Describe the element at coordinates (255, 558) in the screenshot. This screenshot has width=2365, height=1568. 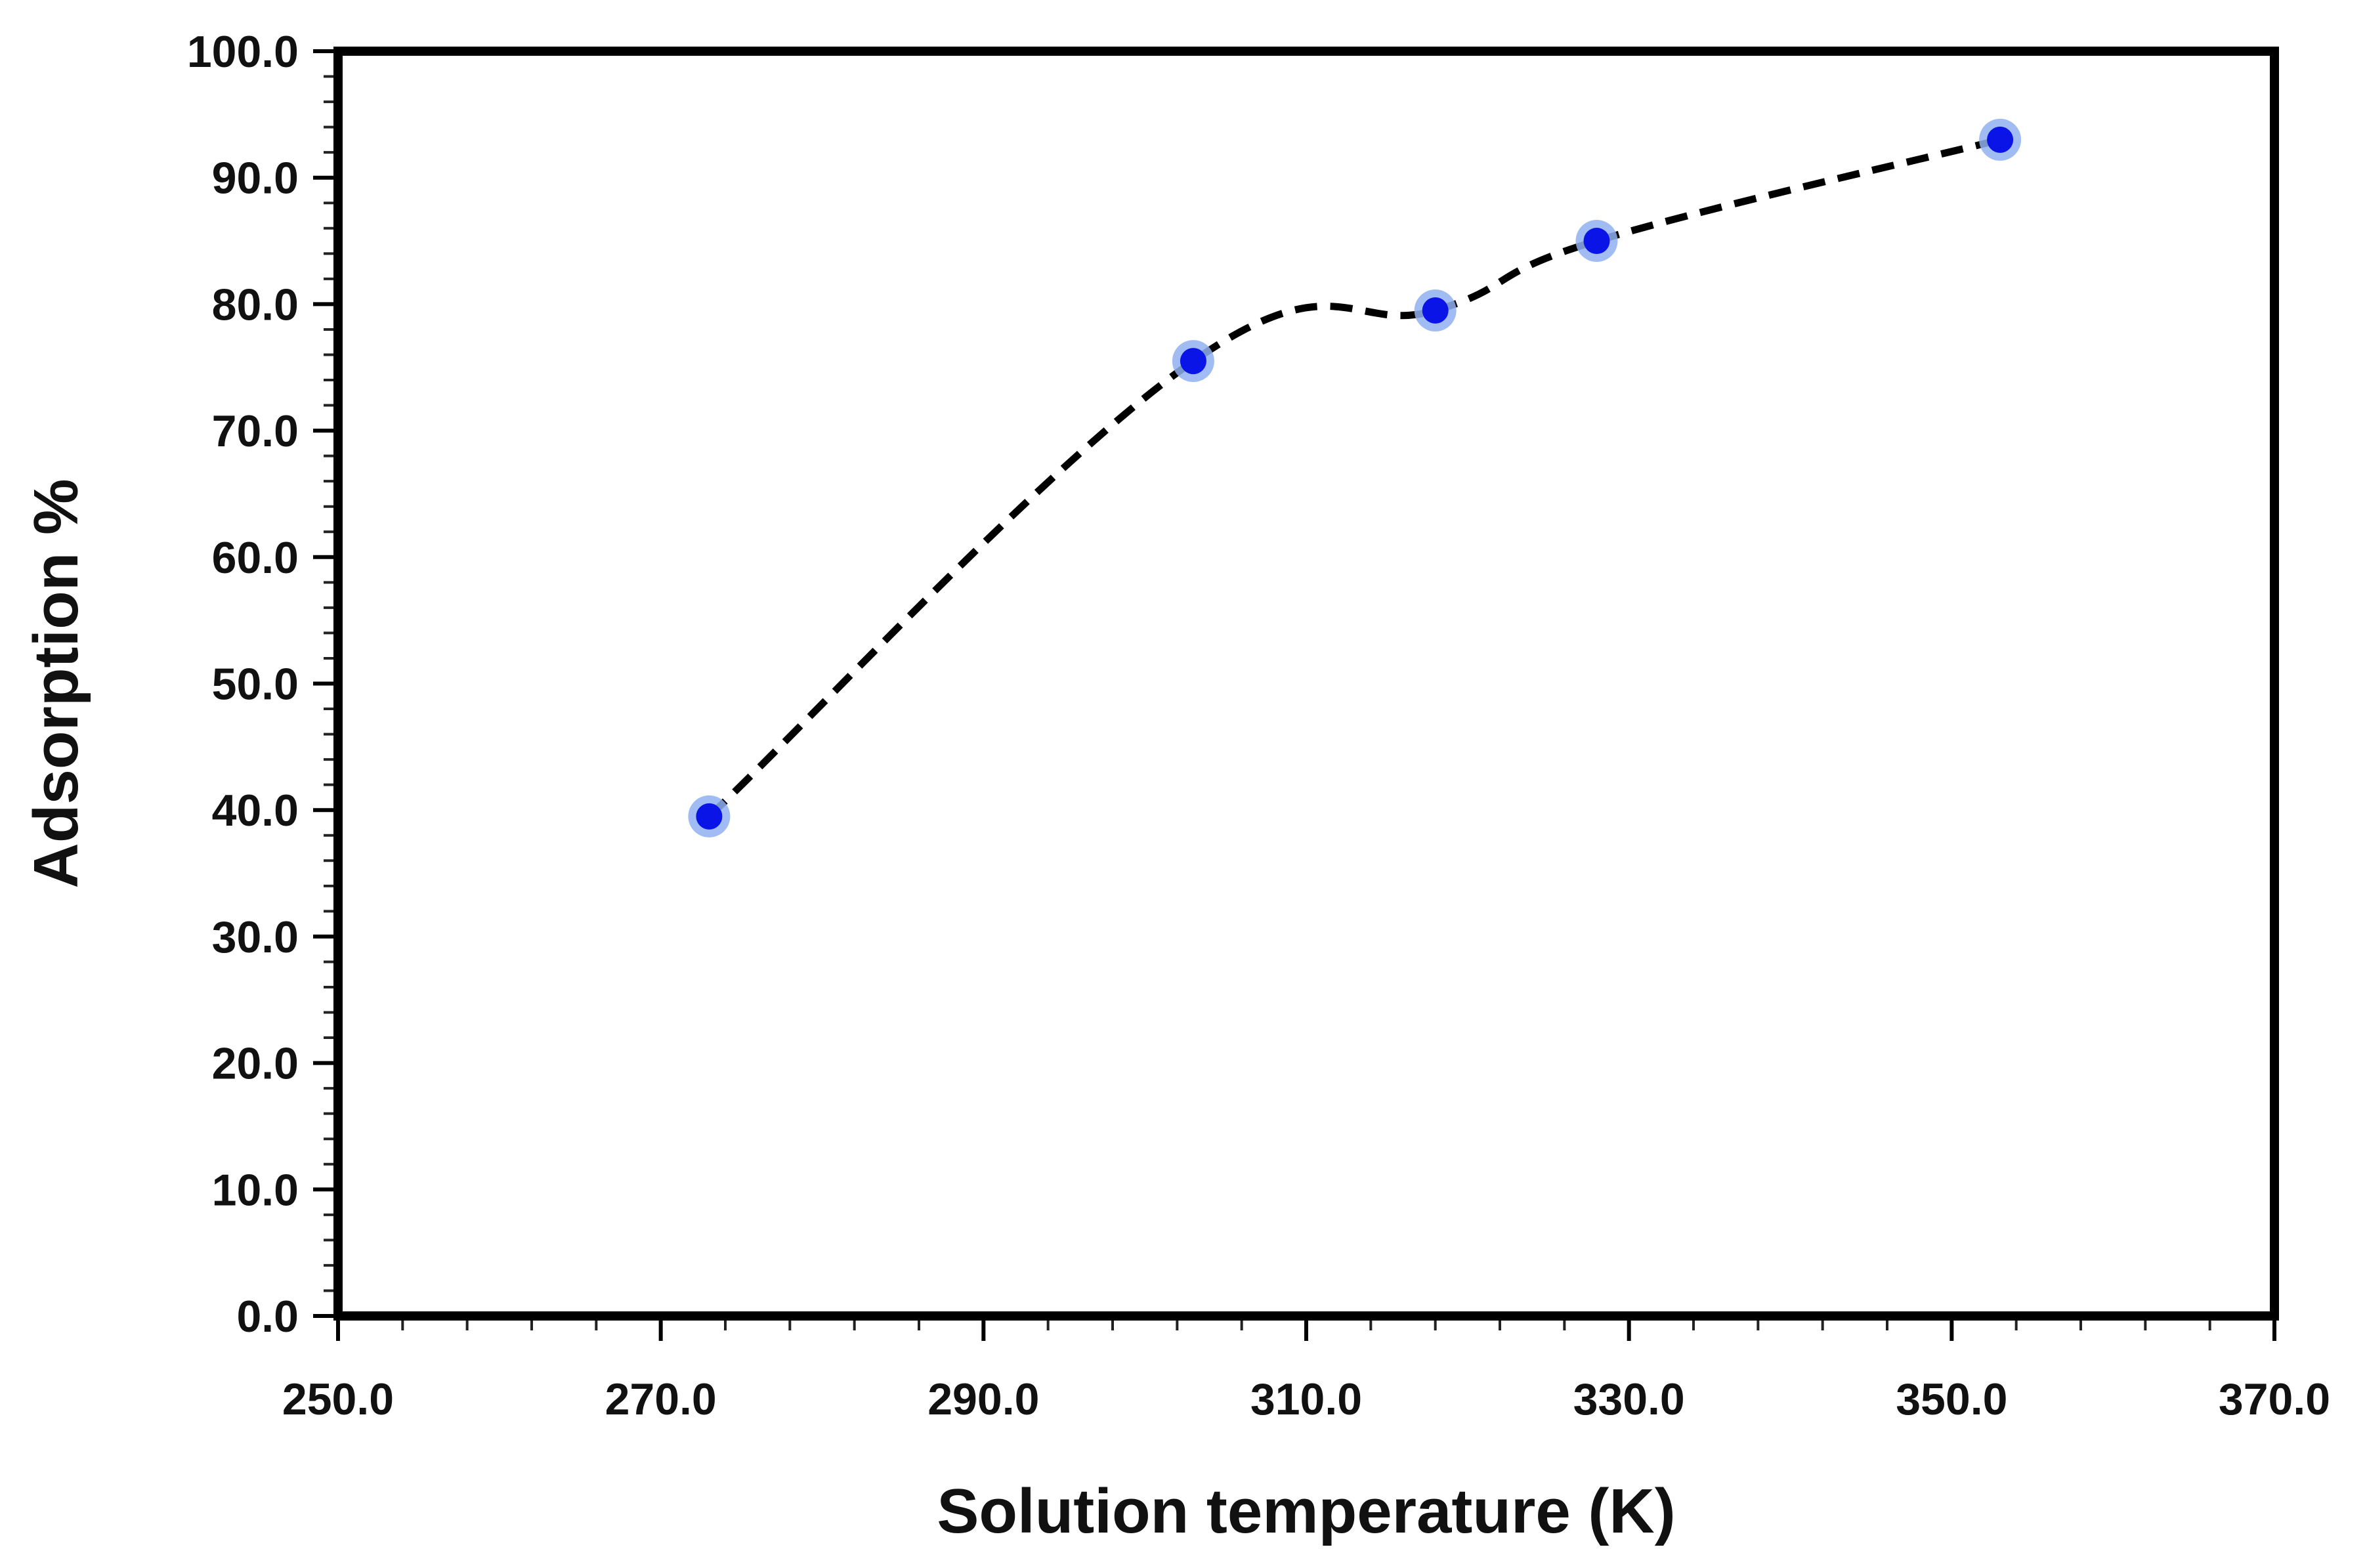
I see `y-tick-label: 60.0` at that location.